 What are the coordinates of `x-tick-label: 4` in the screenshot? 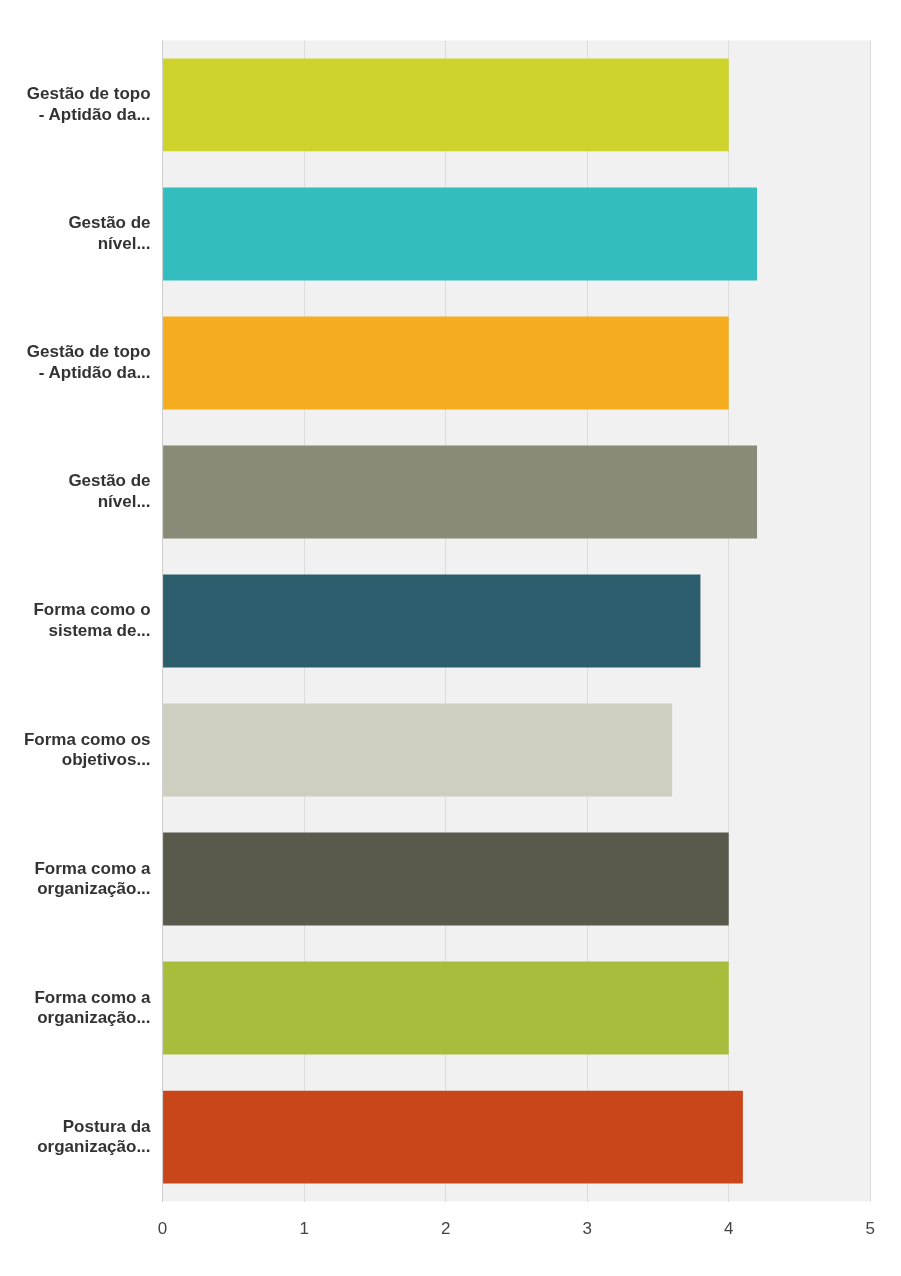 It's located at (729, 1229).